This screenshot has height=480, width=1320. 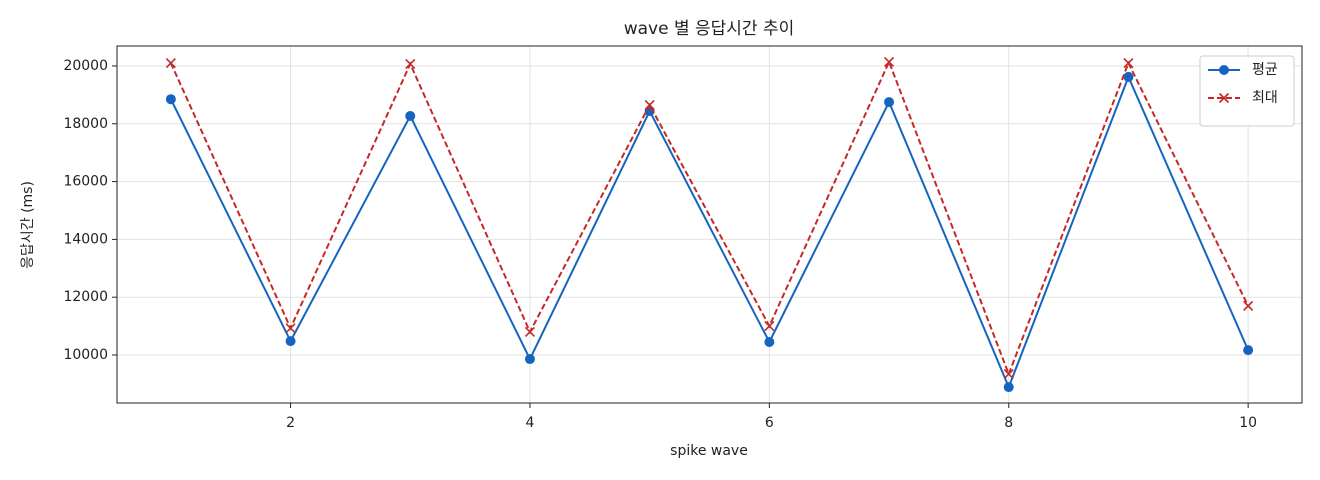 I want to click on y-tick-label: 20000, so click(x=85, y=66).